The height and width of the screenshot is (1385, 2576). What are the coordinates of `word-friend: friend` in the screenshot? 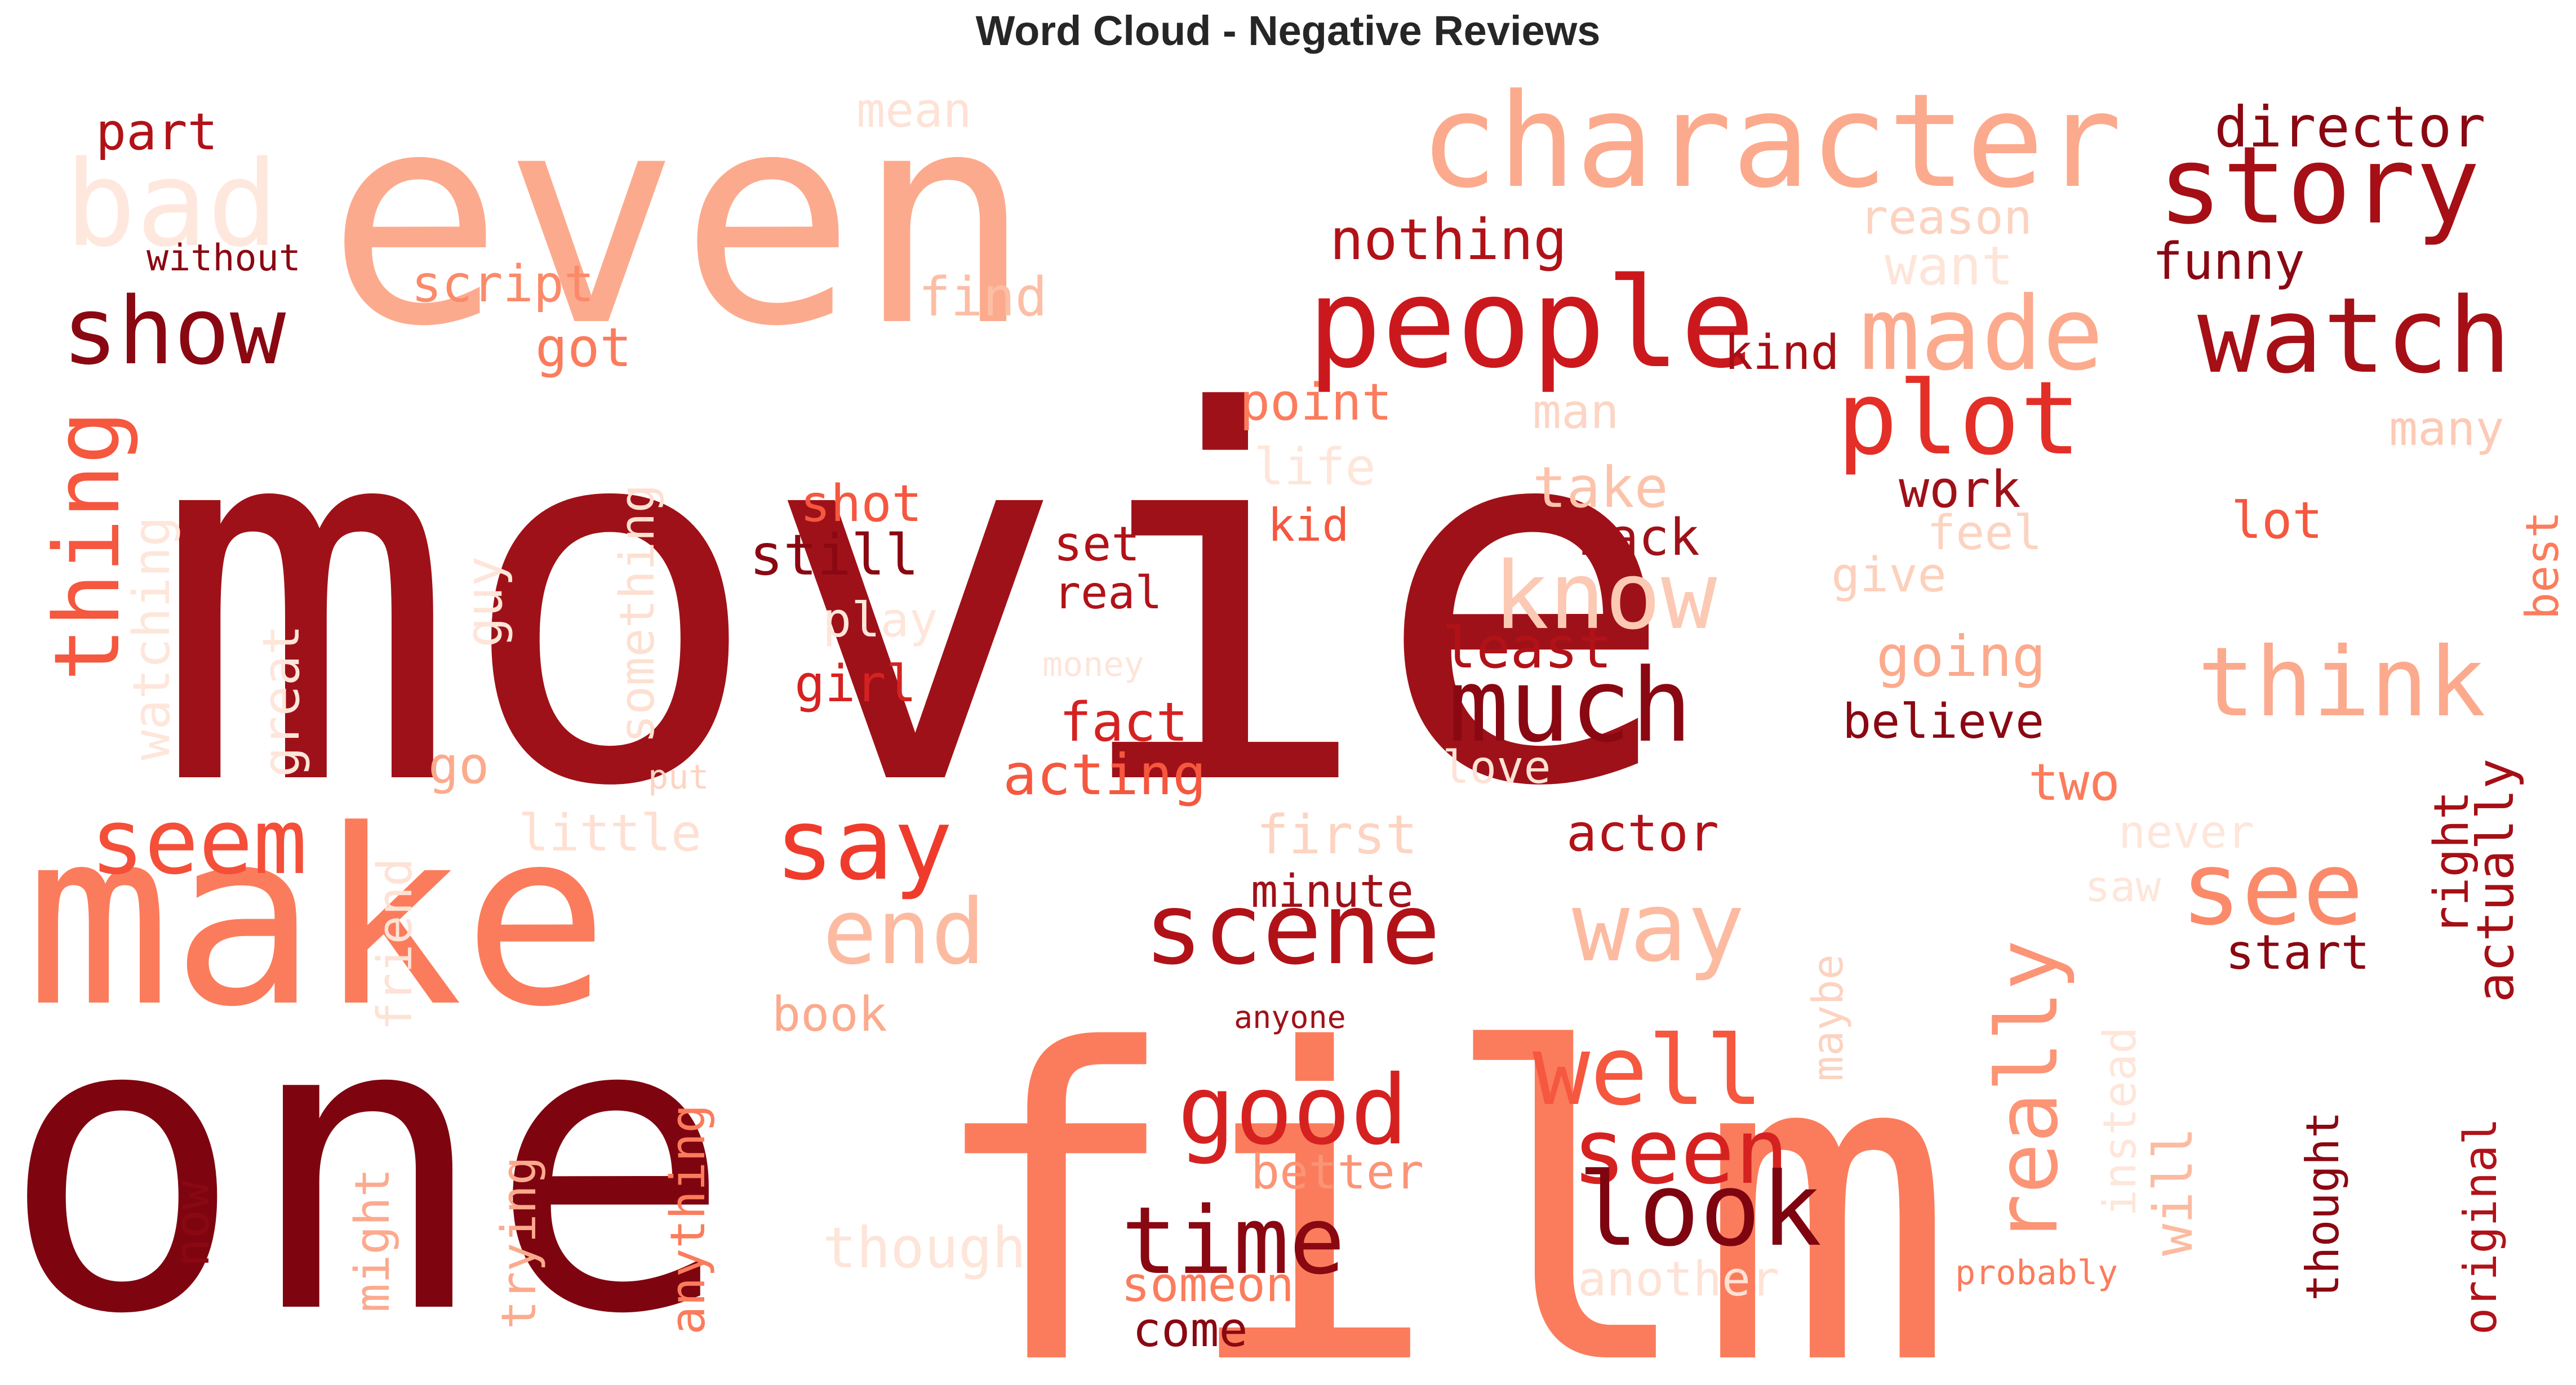 It's located at (395, 944).